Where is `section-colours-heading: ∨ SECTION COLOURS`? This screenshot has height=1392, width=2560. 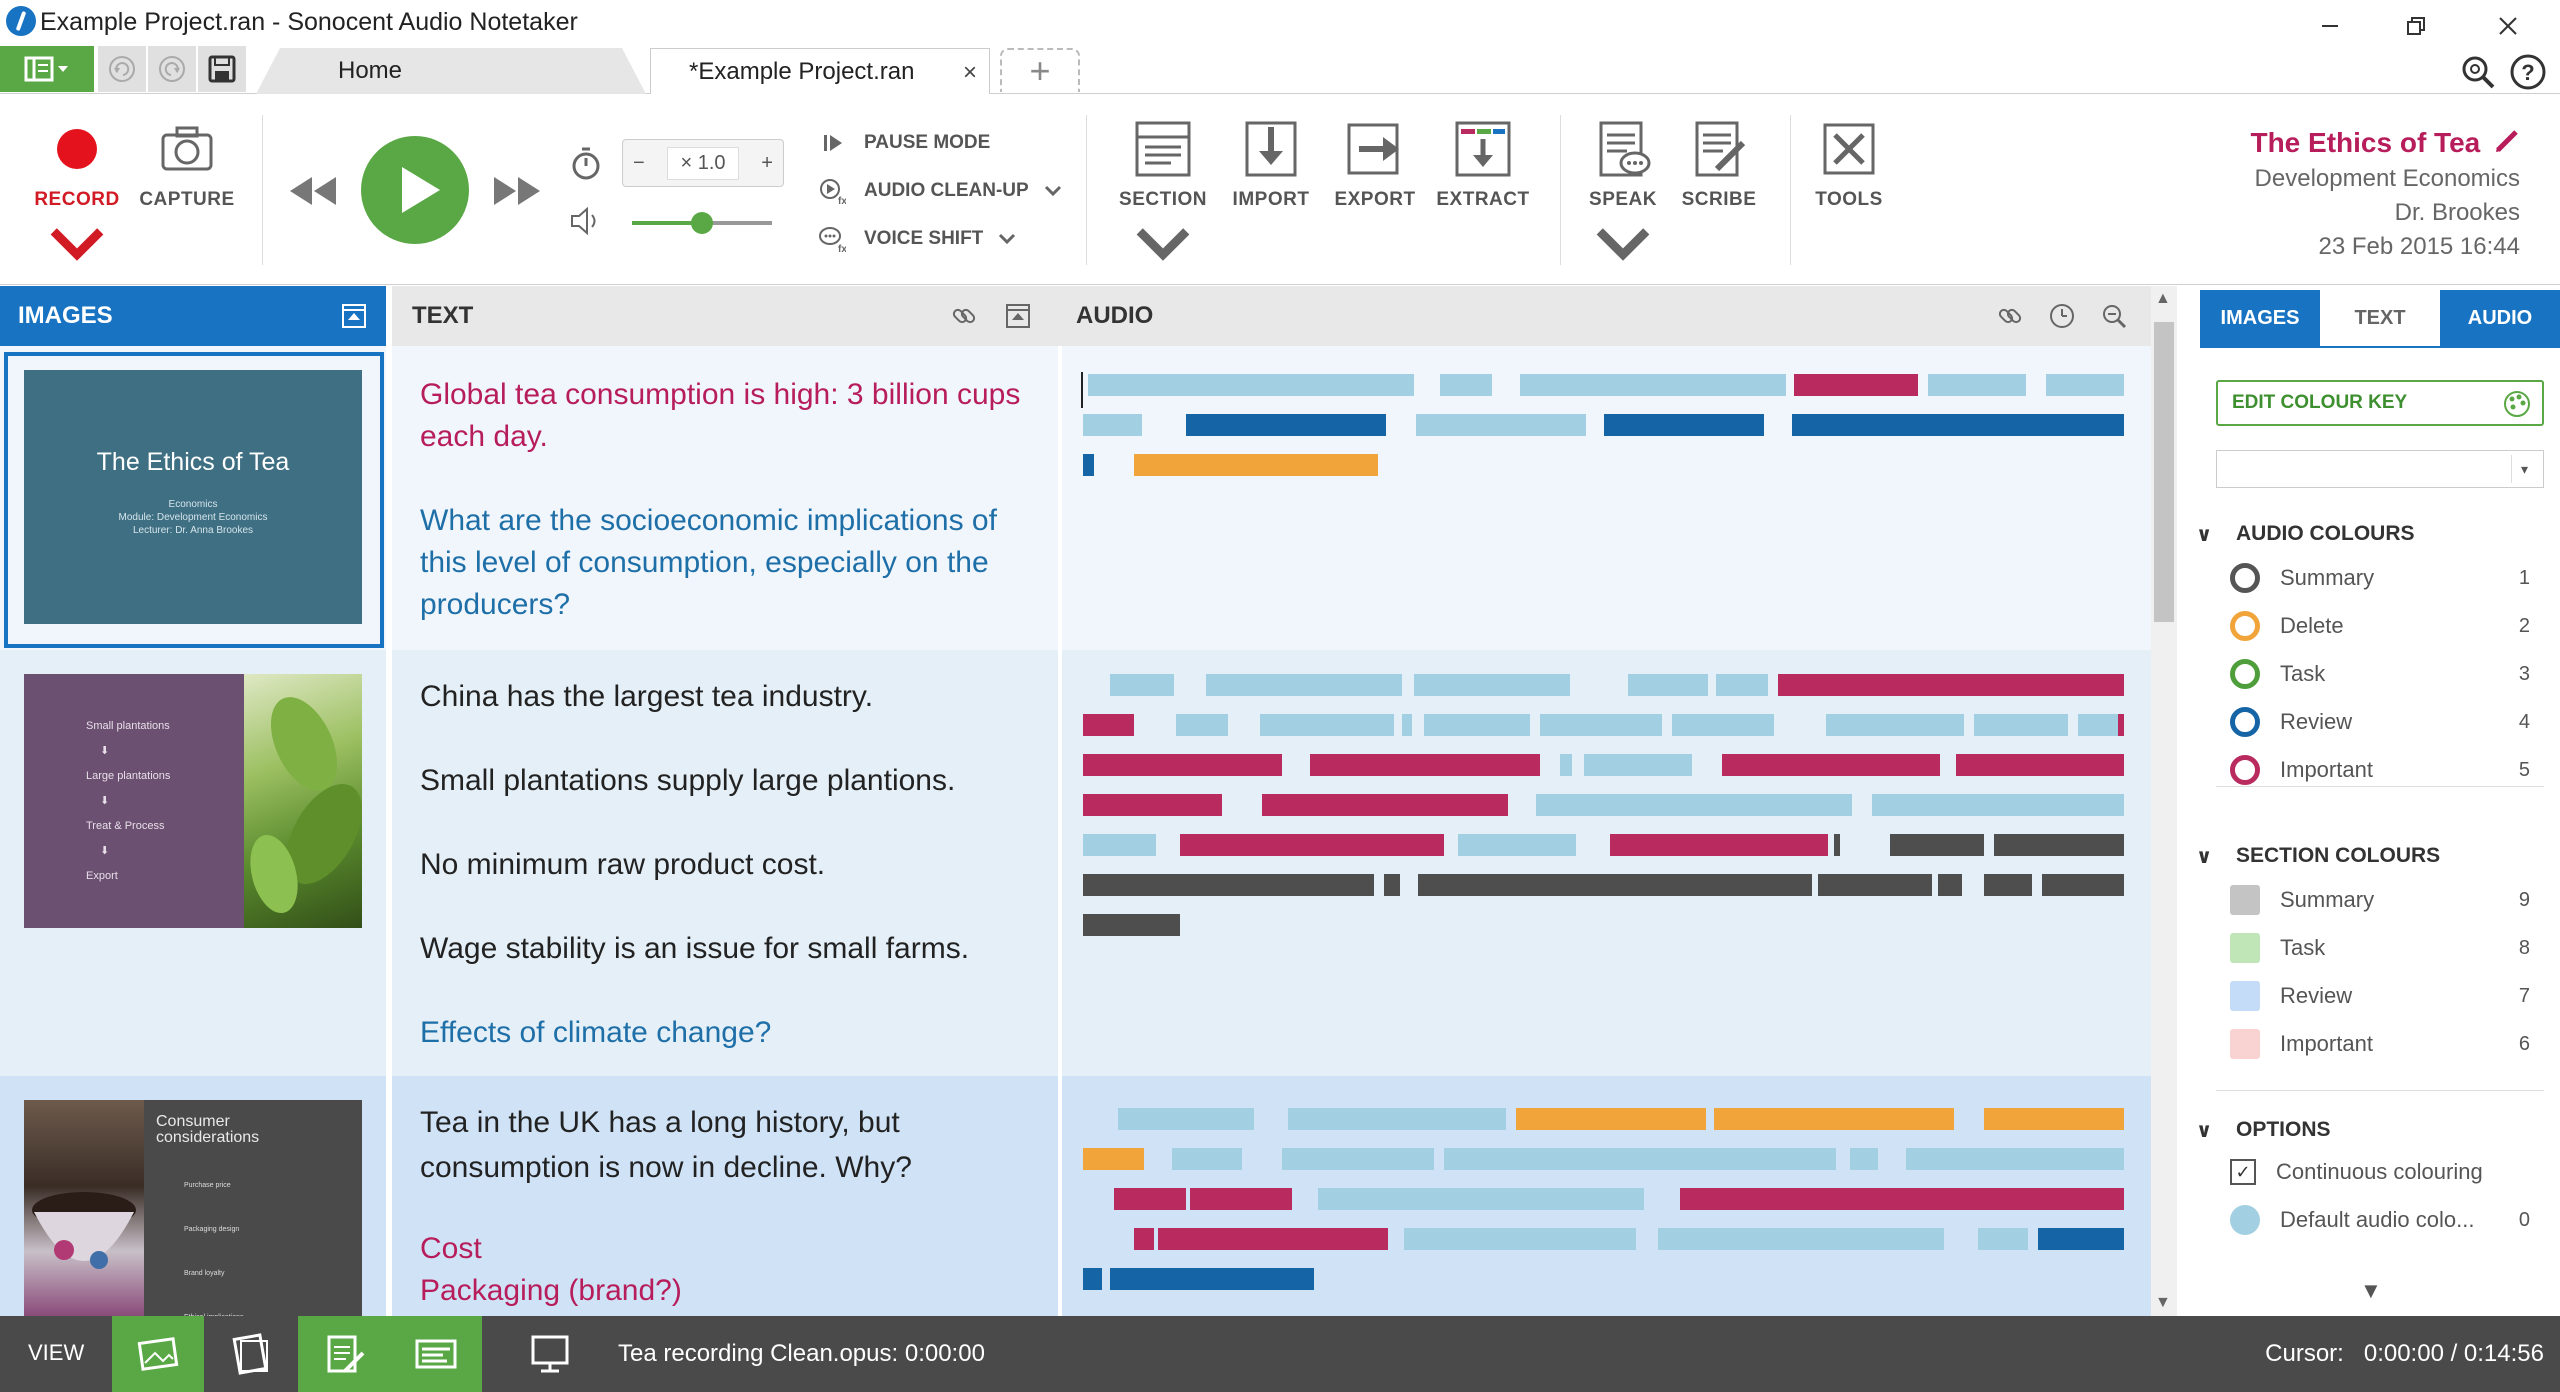
section-colours-heading: ∨ SECTION COLOURS is located at coordinates (2318, 856).